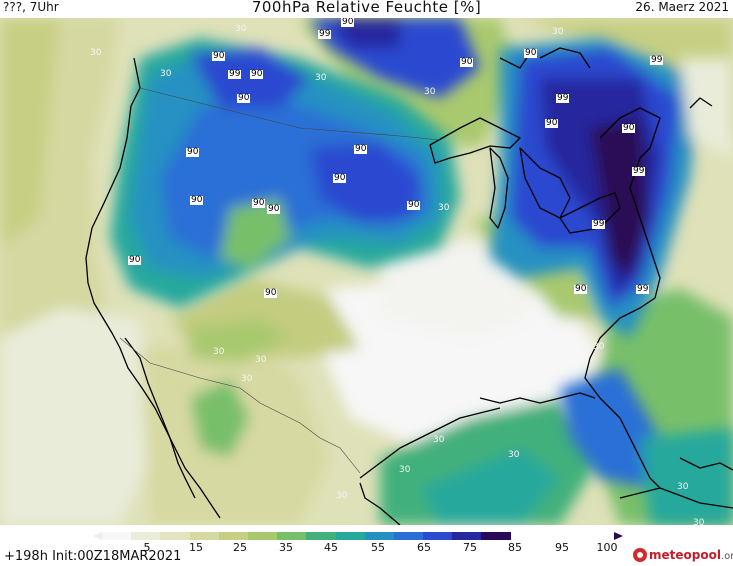 The width and height of the screenshot is (733, 566). Describe the element at coordinates (97, 536) in the screenshot. I see `colorbar-arrow-low` at that location.